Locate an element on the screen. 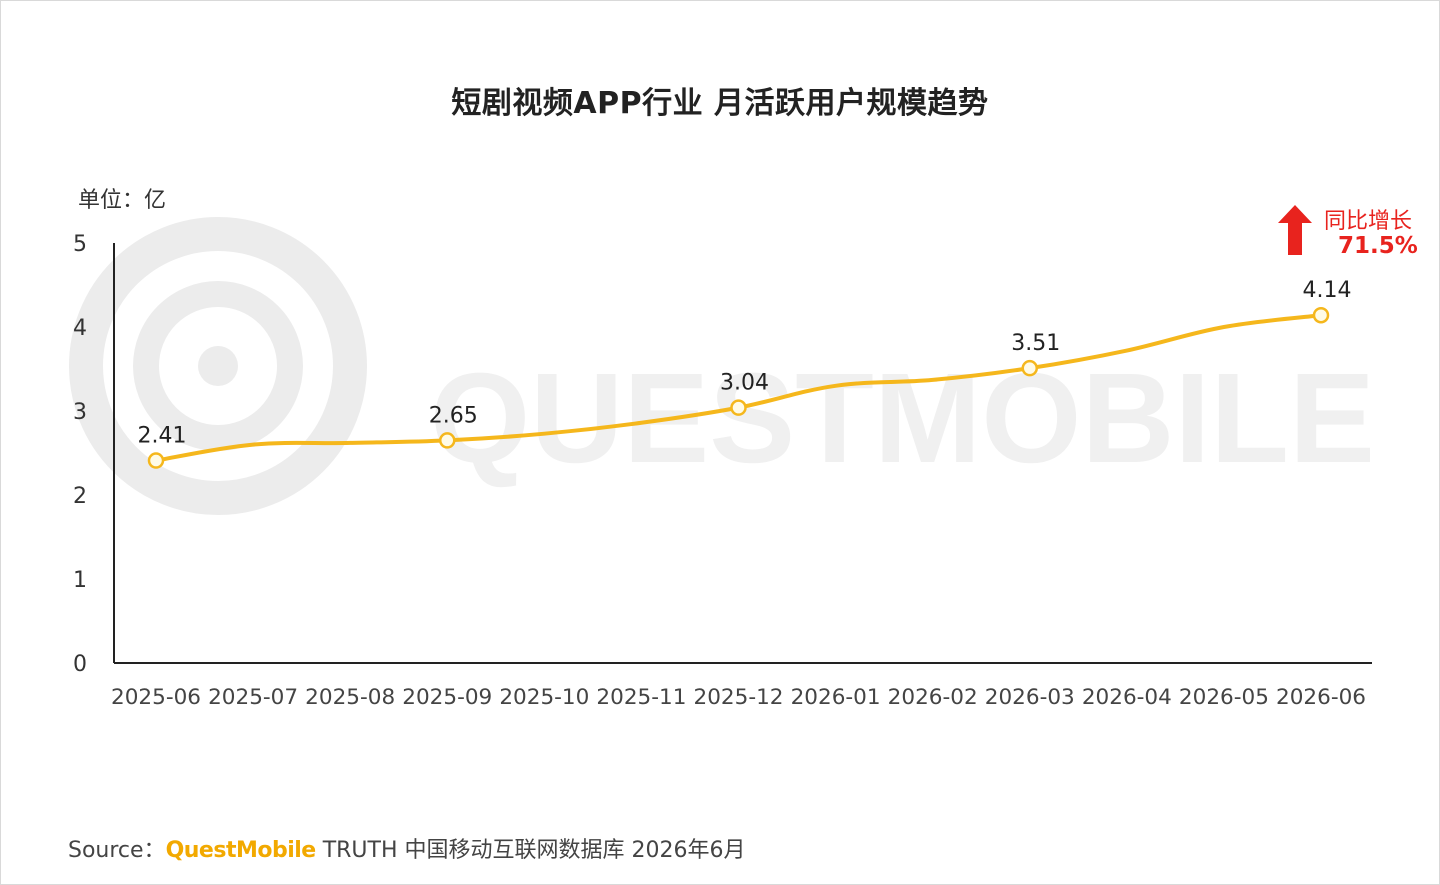 The width and height of the screenshot is (1440, 885). source-suffix: TRUTH 中国移动互联网数据库 2026年6月 is located at coordinates (530, 850).